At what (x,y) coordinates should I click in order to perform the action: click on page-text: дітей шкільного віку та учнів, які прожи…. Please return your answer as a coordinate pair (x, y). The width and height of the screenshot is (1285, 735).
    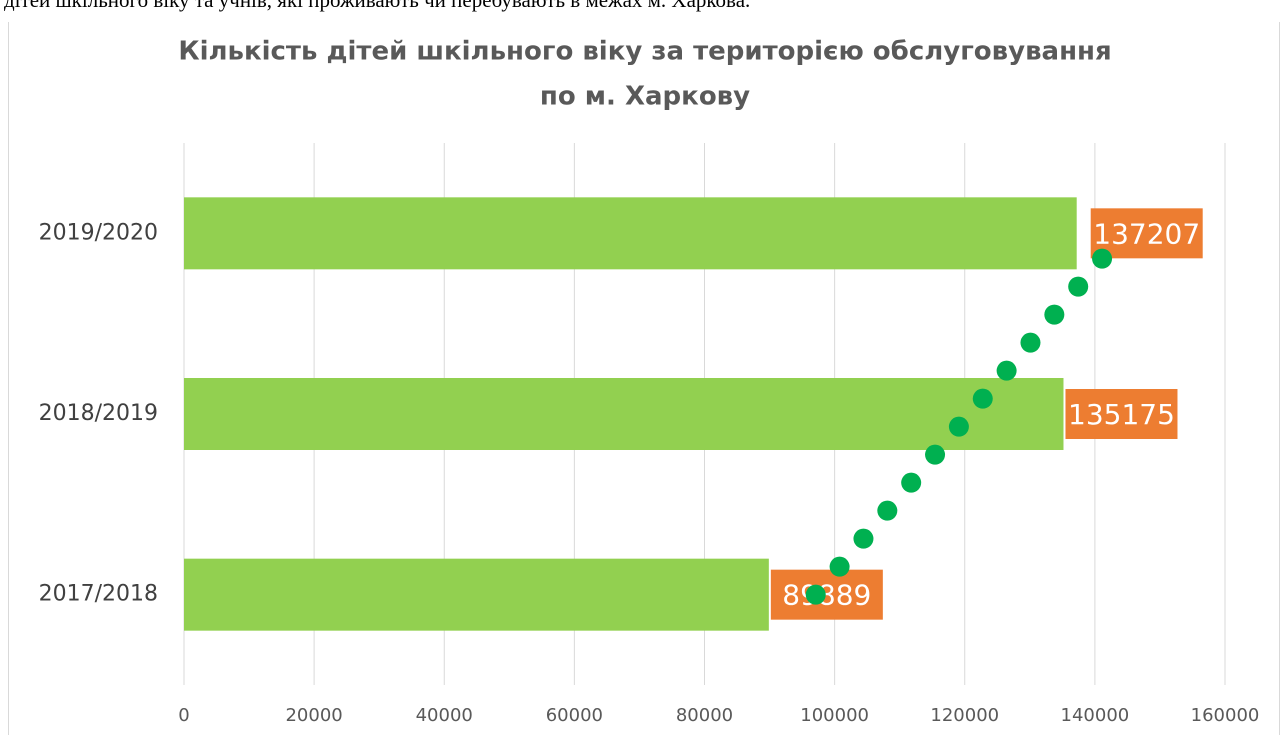
    Looking at the image, I should click on (377, 6).